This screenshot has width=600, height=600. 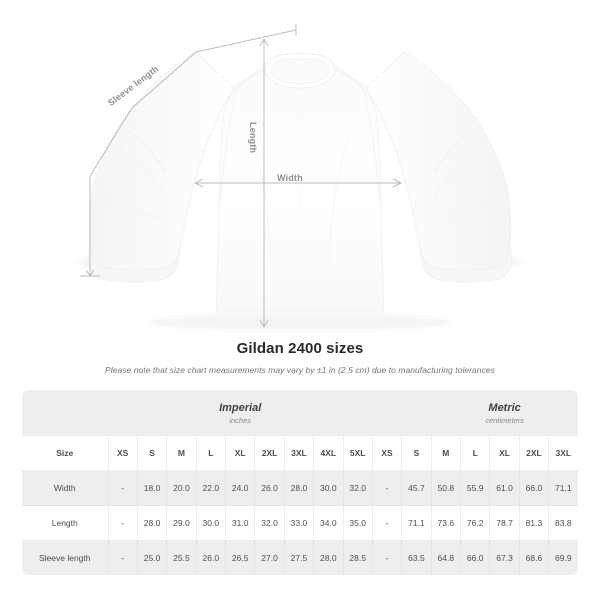 I want to click on cell-length-imperial-l: 30.0, so click(x=211, y=523).